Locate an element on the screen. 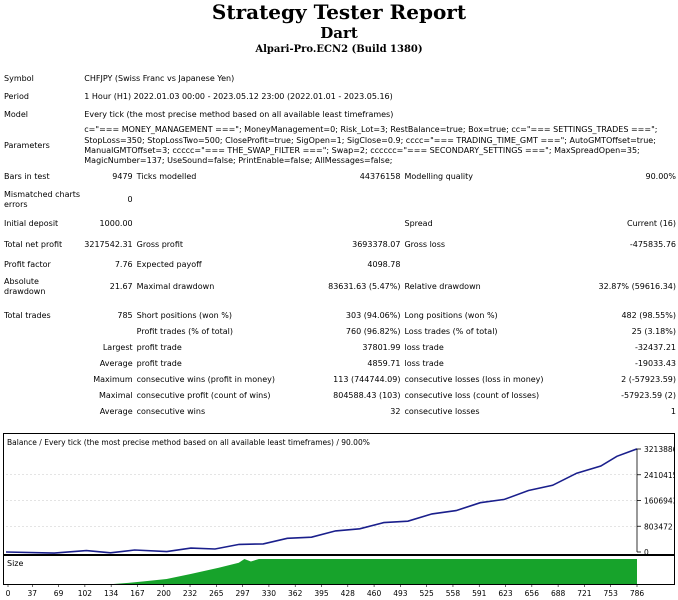  size-x-tick-label: 395 is located at coordinates (321, 593).